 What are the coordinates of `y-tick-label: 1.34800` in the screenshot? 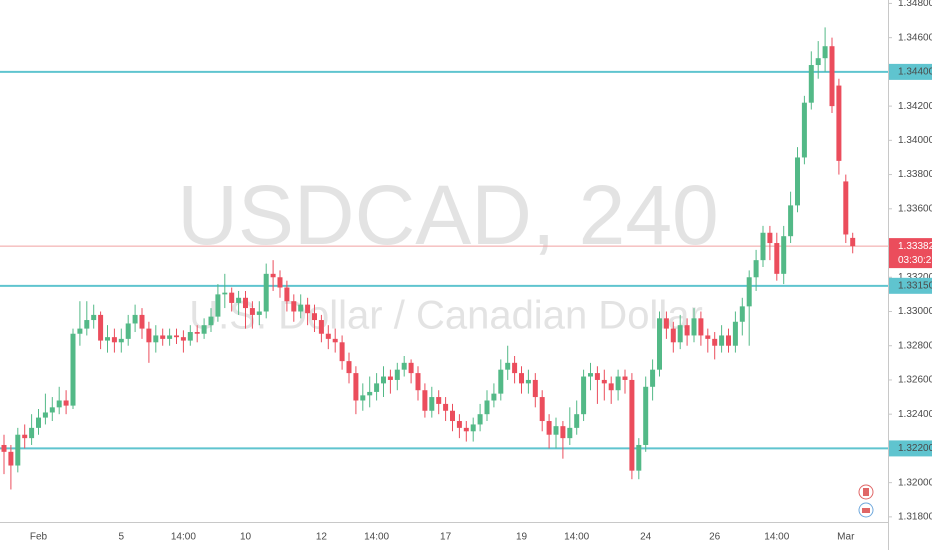 It's located at (915, 4).